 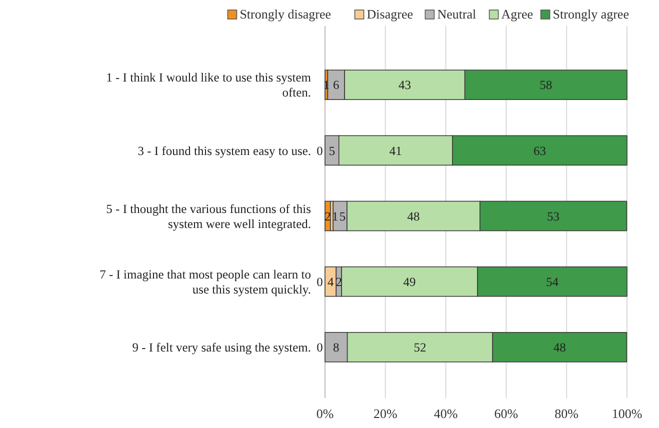 What do you see at coordinates (205, 281) in the screenshot?
I see `y-tick-label: 7 - I imagine that most people can learn to use this system quickly.` at bounding box center [205, 281].